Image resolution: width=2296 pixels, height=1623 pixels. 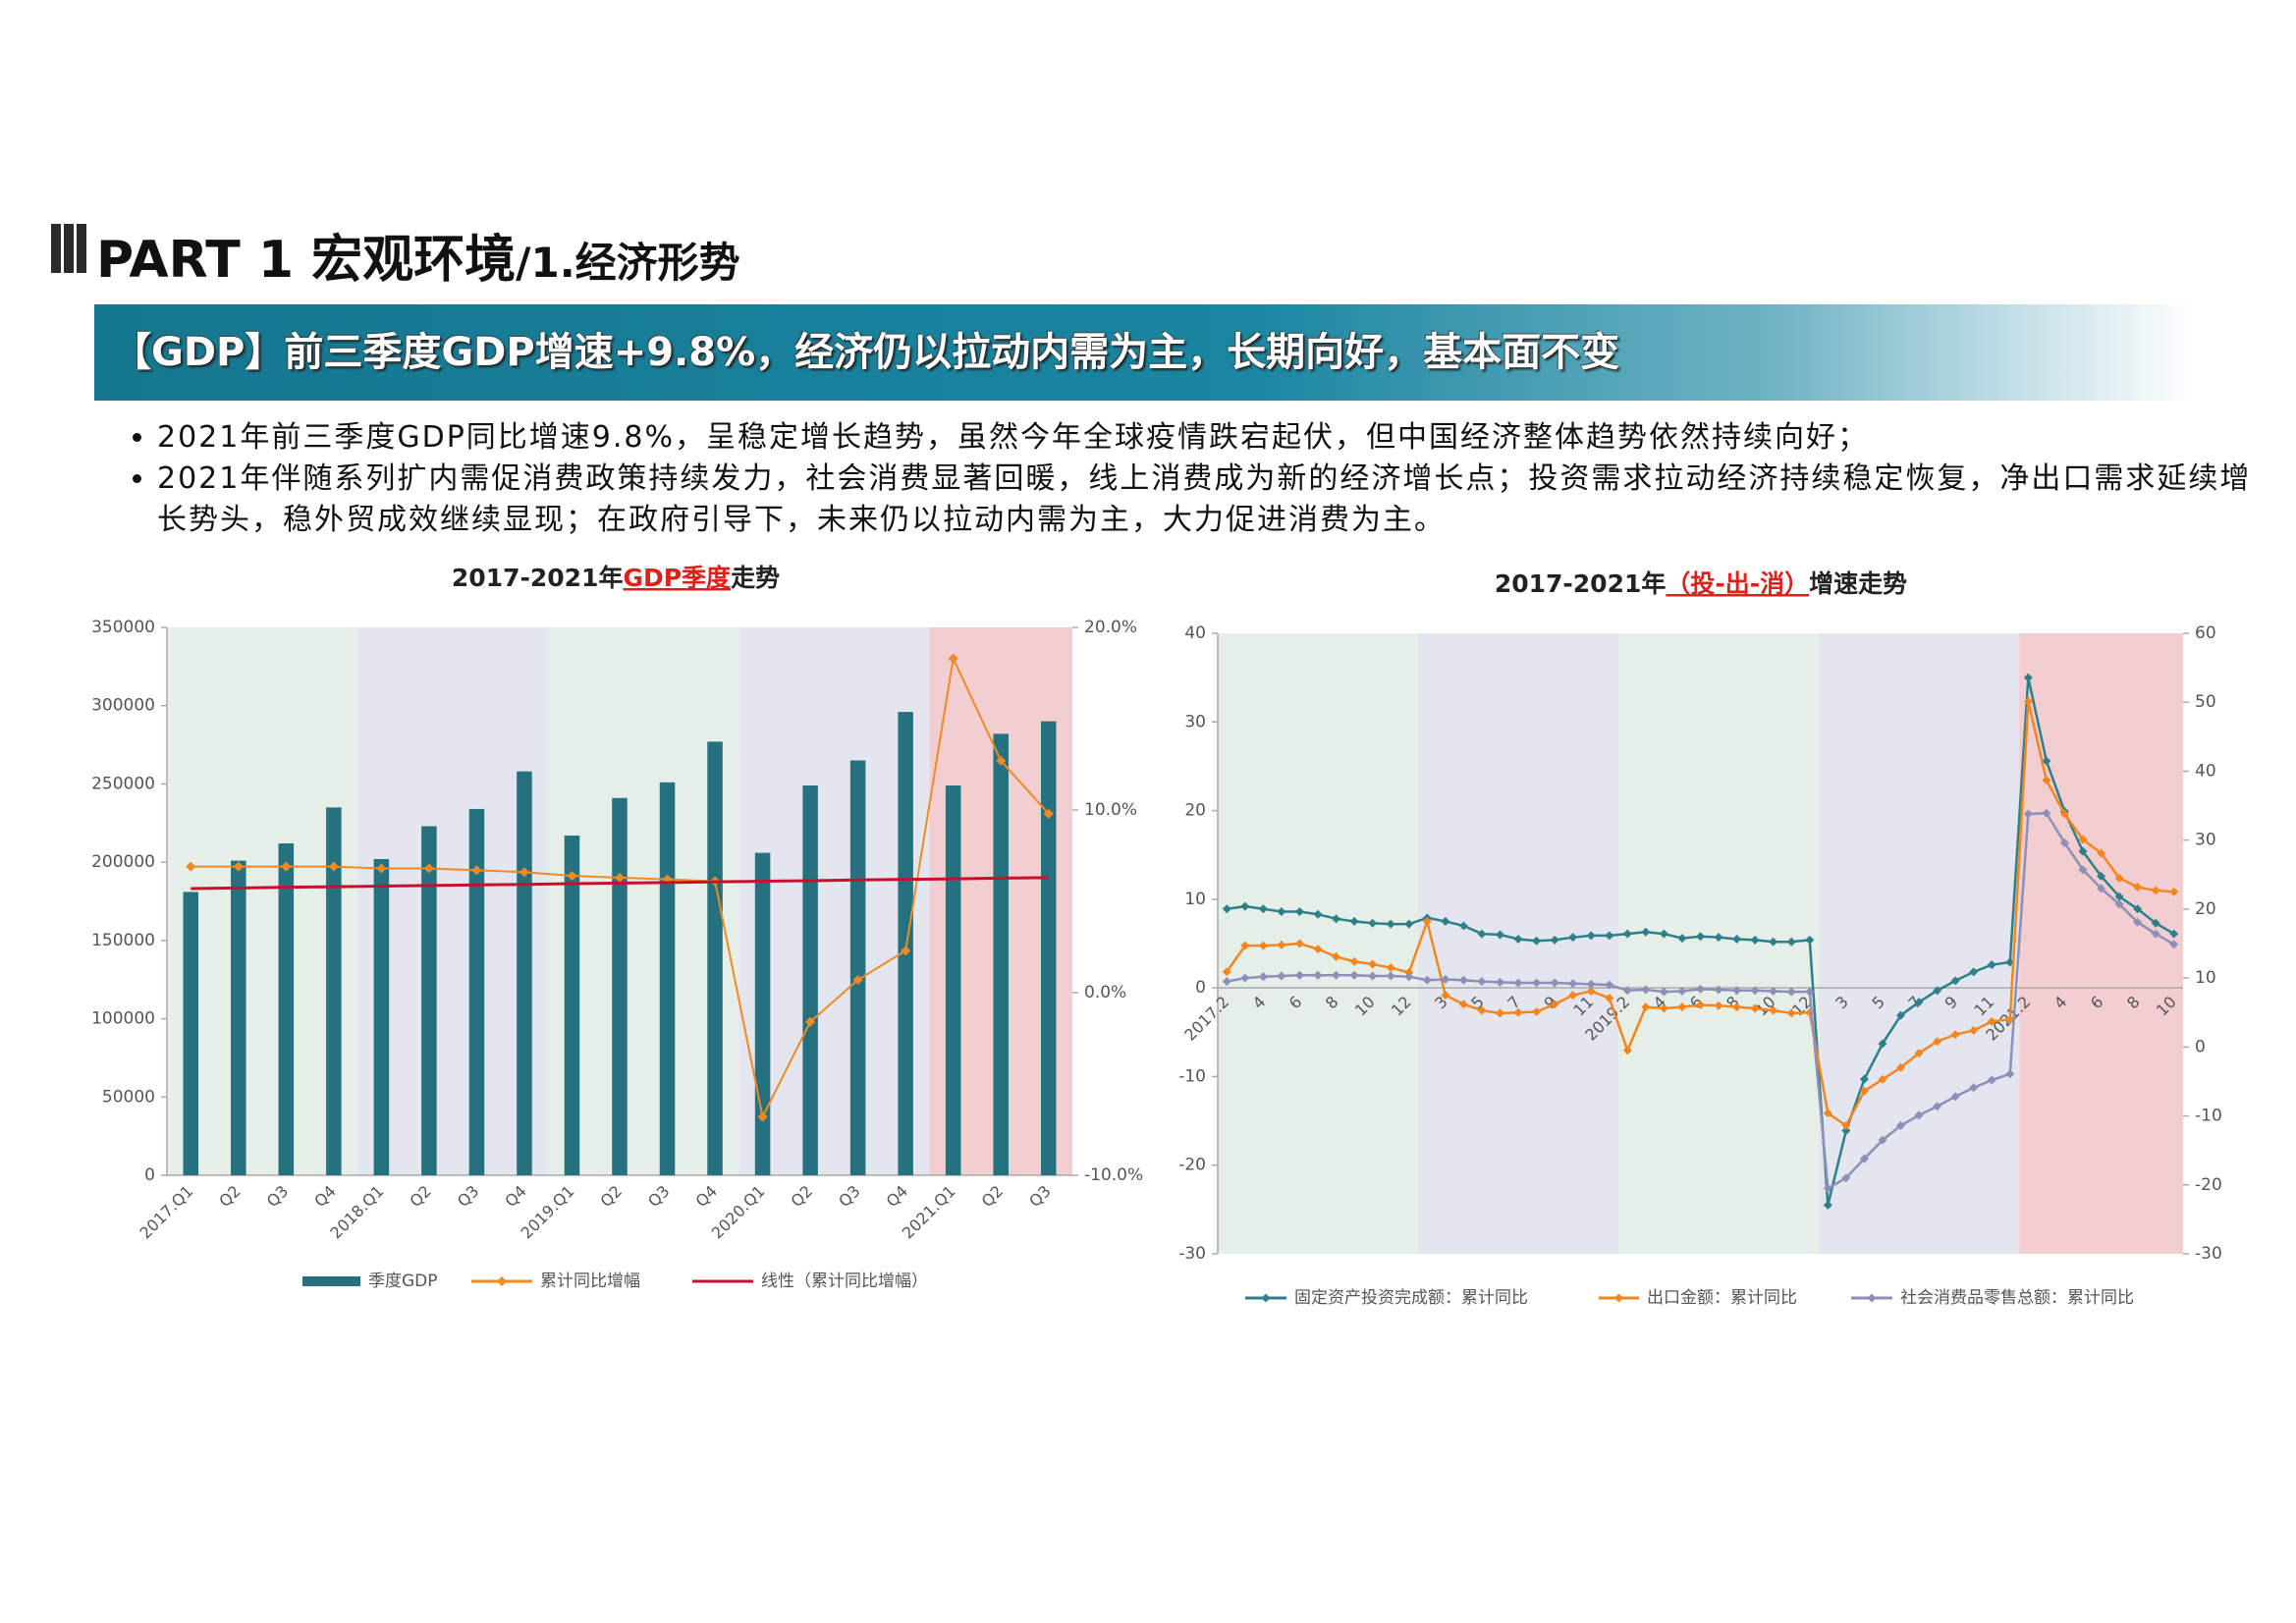 I want to click on y-tick-label: 300000, so click(x=123, y=706).